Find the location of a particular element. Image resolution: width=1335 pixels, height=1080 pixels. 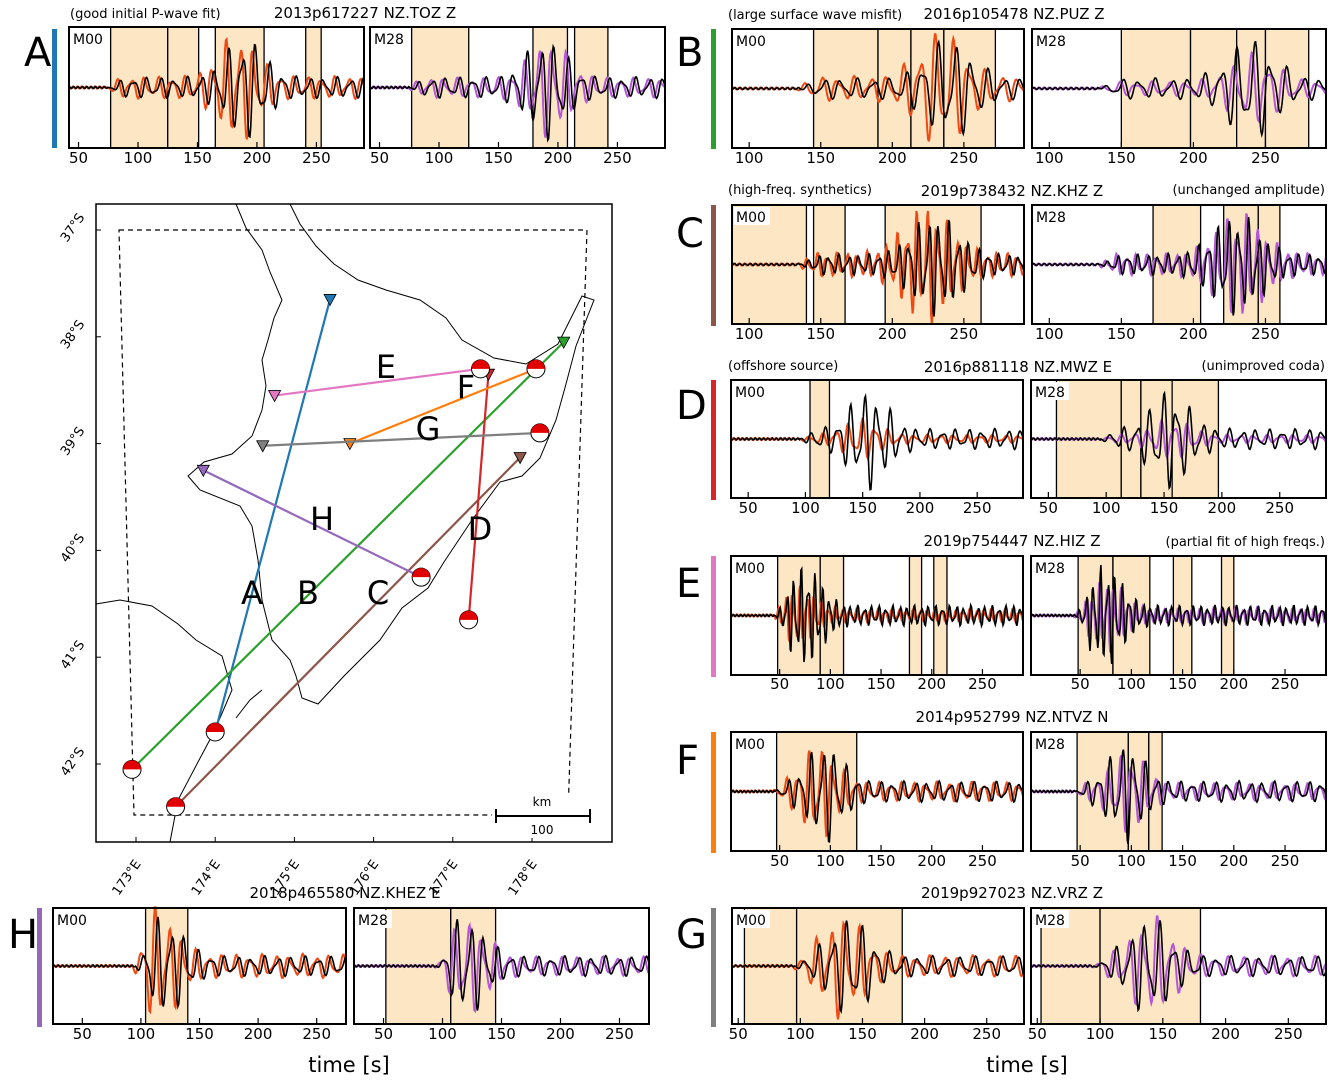

map-path-label-A: A is located at coordinates (252, 593).